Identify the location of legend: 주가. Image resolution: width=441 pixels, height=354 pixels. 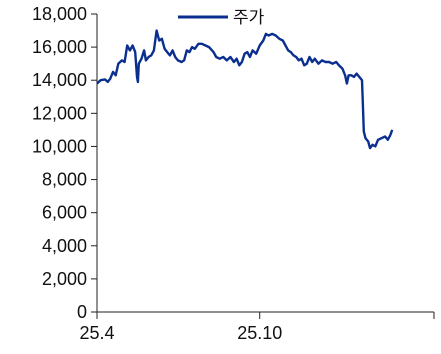
(221, 17).